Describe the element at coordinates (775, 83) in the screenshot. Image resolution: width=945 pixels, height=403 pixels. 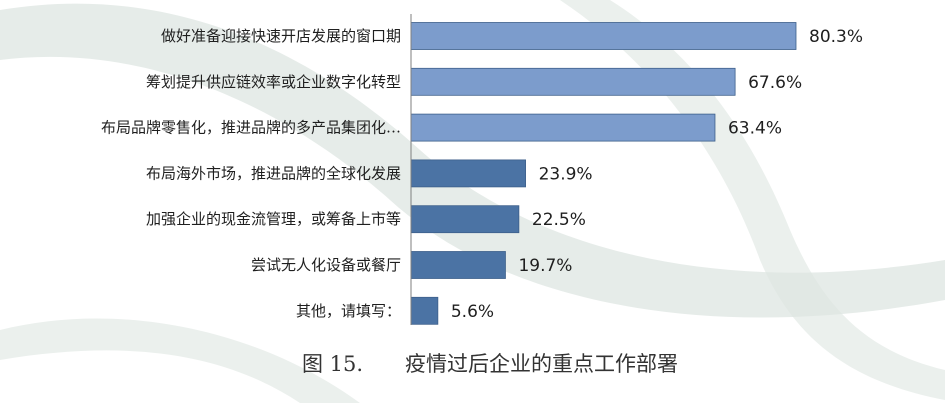
I see `value-label-2: 67.6%` at that location.